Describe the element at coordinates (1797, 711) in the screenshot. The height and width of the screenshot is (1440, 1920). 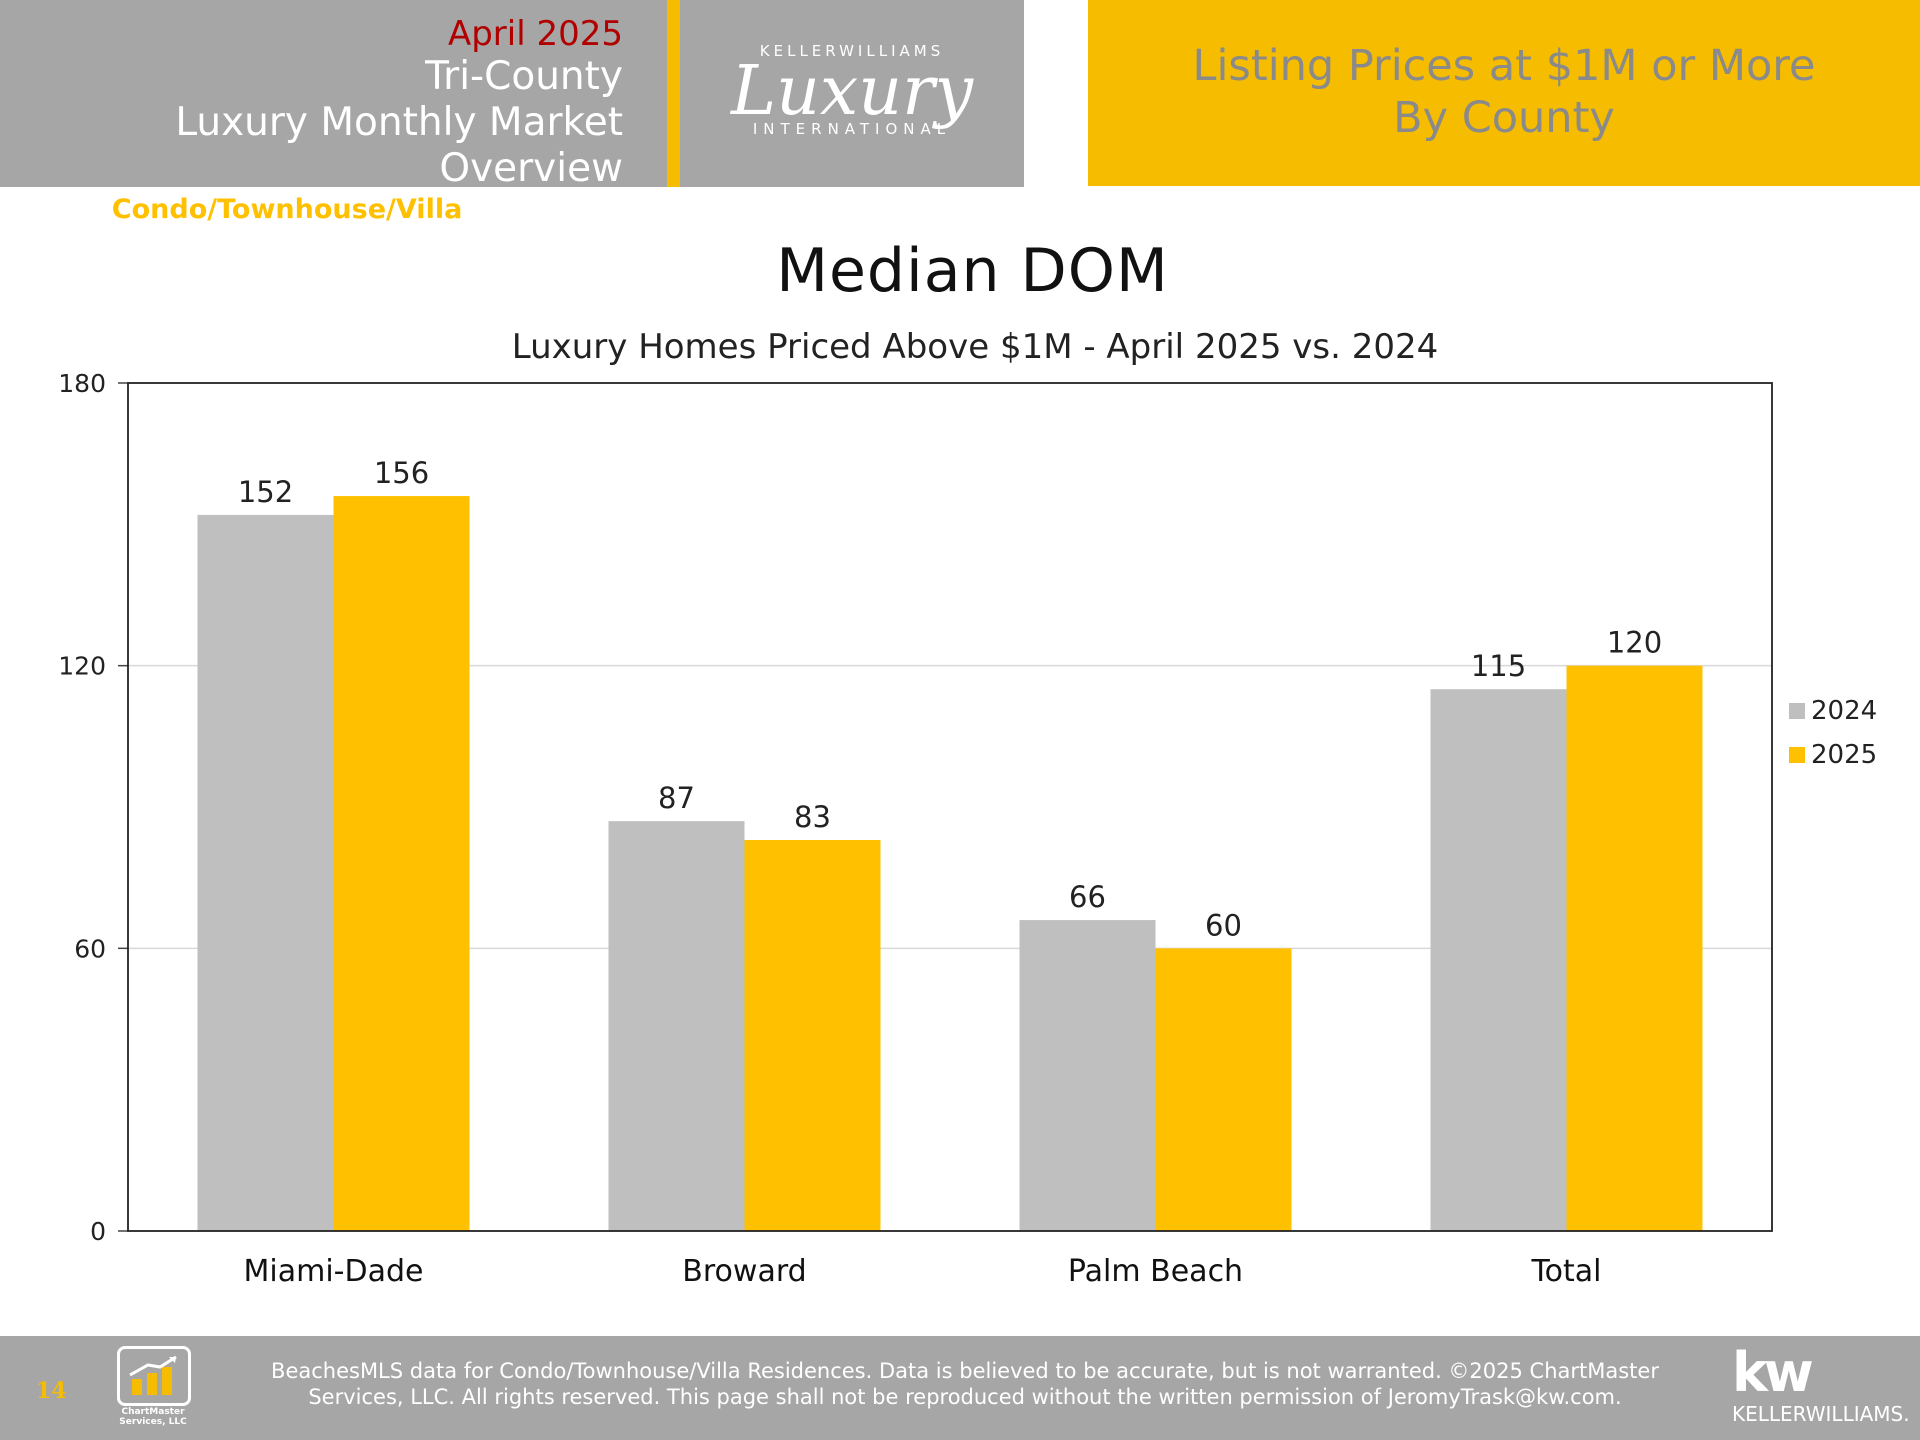
I see `legend-swatch-2024` at that location.